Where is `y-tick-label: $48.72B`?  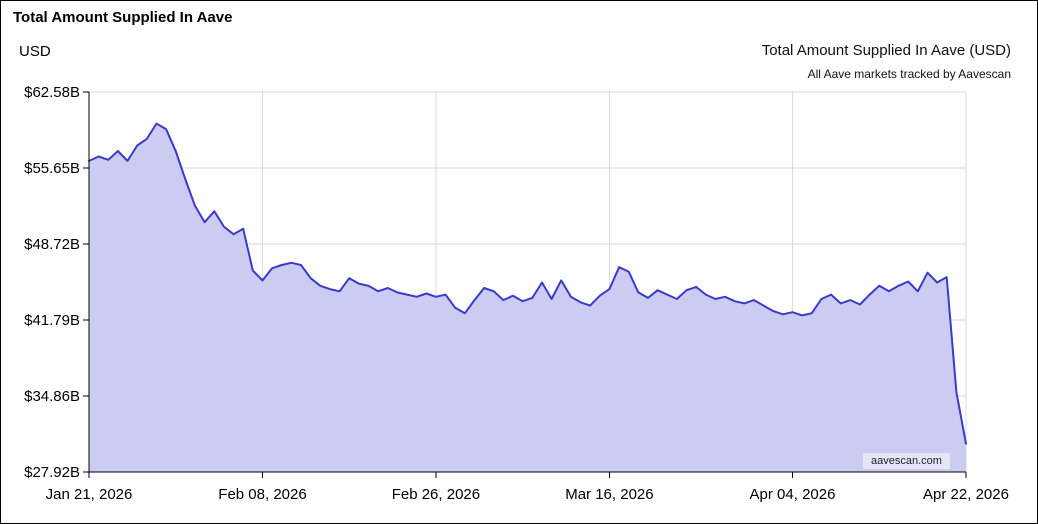
y-tick-label: $48.72B is located at coordinates (52, 244).